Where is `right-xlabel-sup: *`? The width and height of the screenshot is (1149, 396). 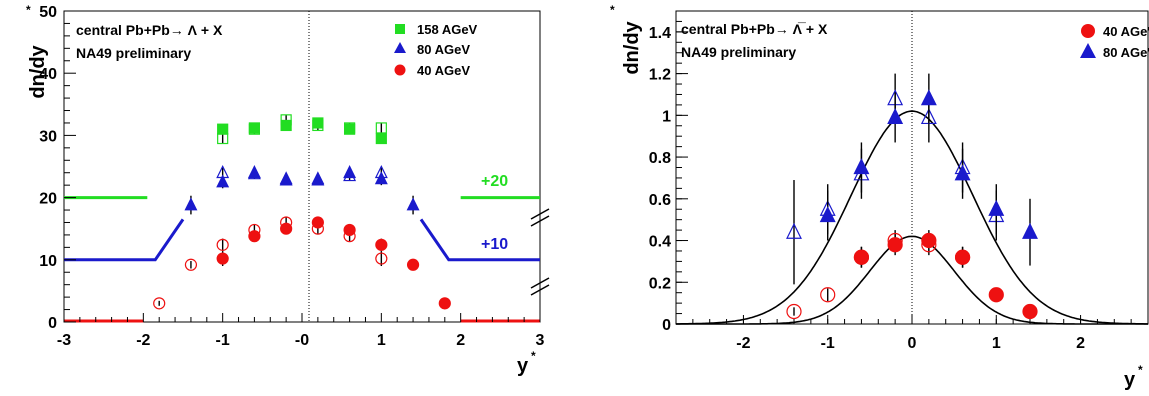 right-xlabel-sup: * is located at coordinates (1140, 370).